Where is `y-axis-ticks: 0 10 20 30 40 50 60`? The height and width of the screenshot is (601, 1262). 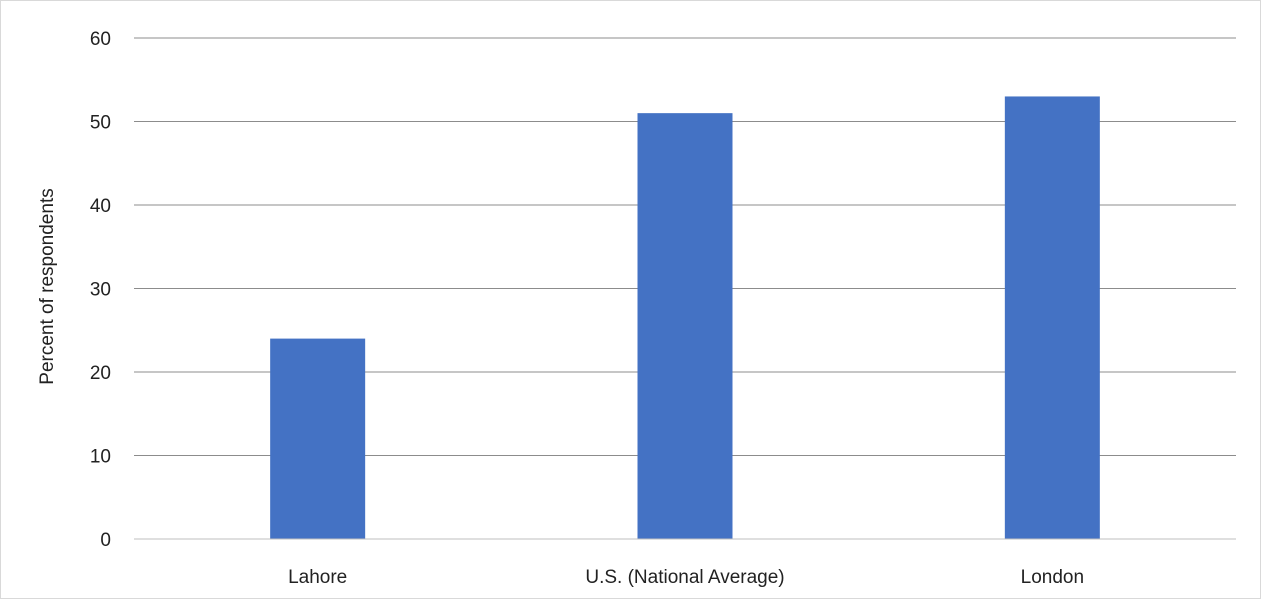 y-axis-ticks: 0 10 20 30 40 50 60 is located at coordinates (100, 290).